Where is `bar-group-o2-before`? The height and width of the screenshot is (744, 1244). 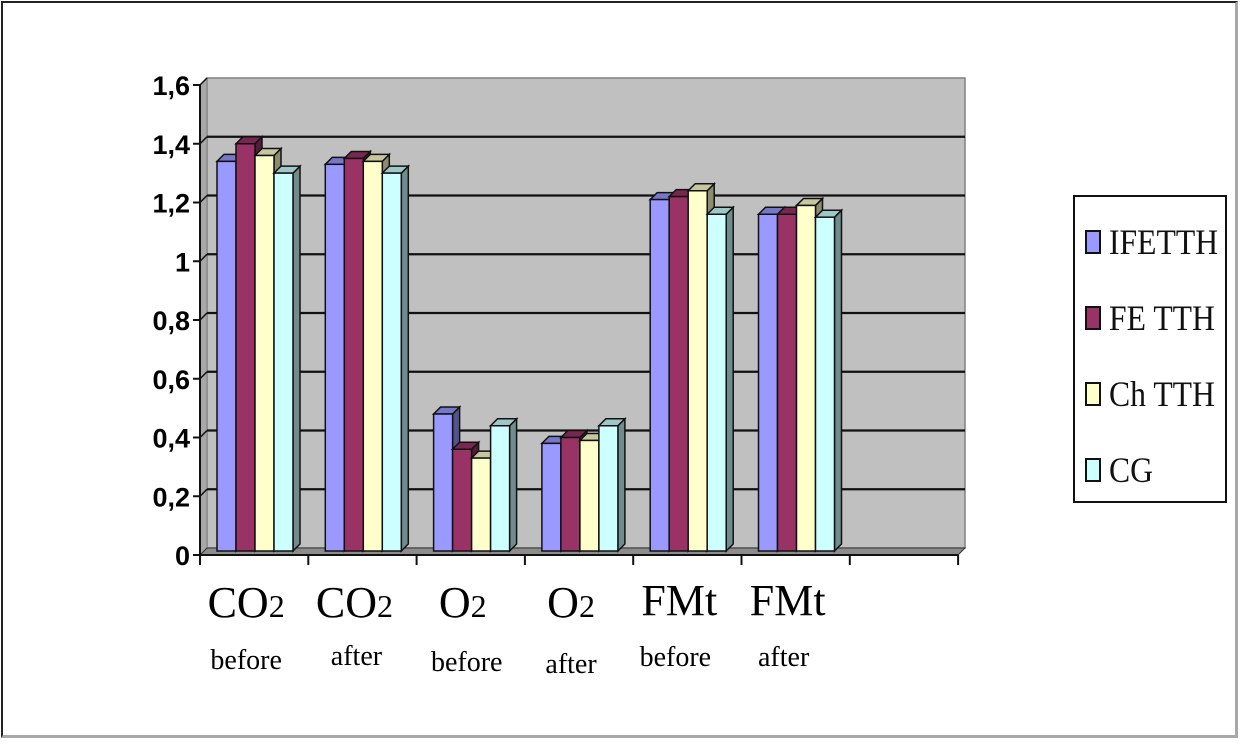
bar-group-o2-before is located at coordinates (475, 479).